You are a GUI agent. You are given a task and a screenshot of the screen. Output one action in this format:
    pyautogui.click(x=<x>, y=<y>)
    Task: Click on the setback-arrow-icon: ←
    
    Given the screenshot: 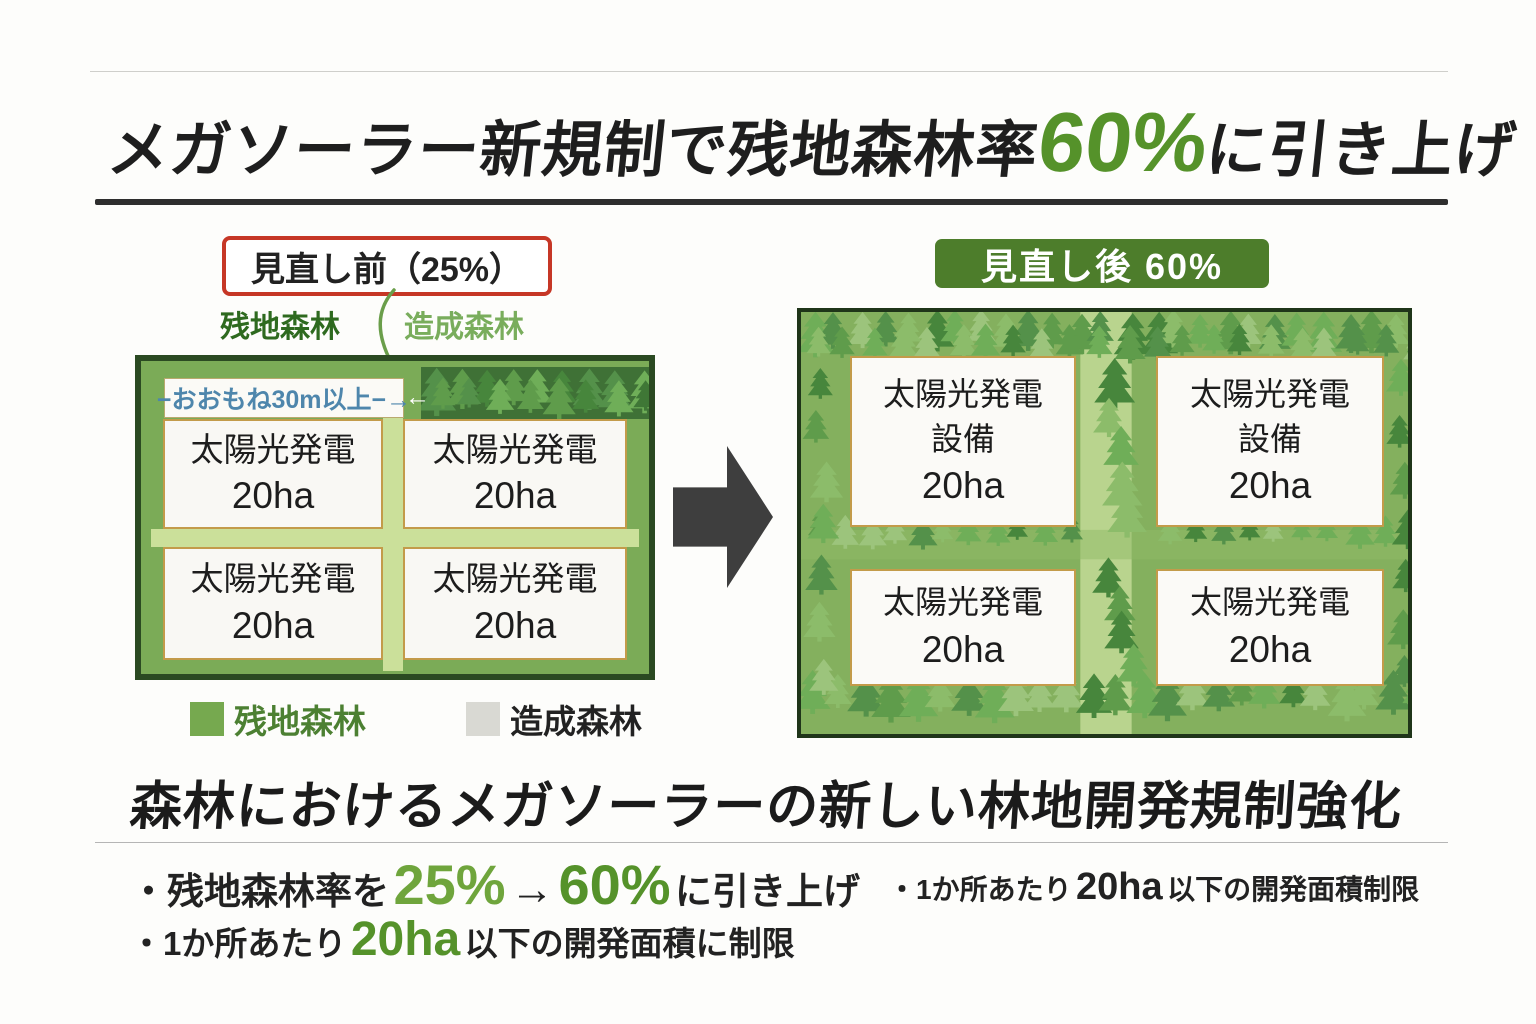 What is the action you would take?
    pyautogui.click(x=417, y=397)
    